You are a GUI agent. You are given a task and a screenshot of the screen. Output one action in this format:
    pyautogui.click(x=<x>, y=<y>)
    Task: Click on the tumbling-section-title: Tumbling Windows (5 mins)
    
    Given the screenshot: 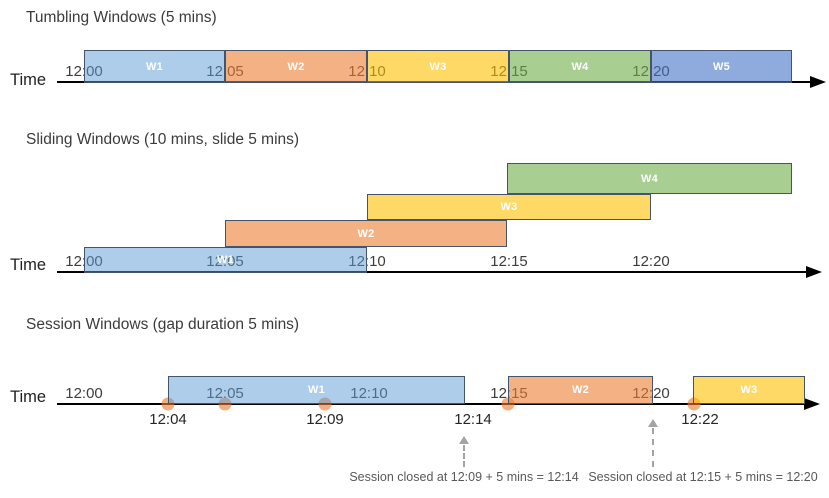 What is the action you would take?
    pyautogui.click(x=121, y=17)
    